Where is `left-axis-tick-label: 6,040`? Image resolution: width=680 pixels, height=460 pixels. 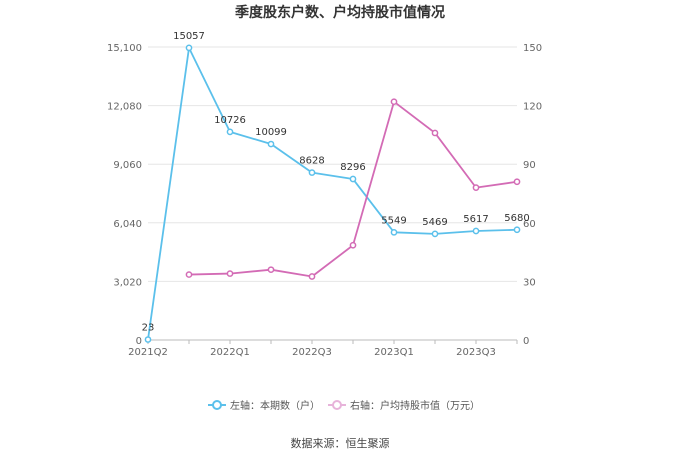 left-axis-tick-label: 6,040 is located at coordinates (127, 224).